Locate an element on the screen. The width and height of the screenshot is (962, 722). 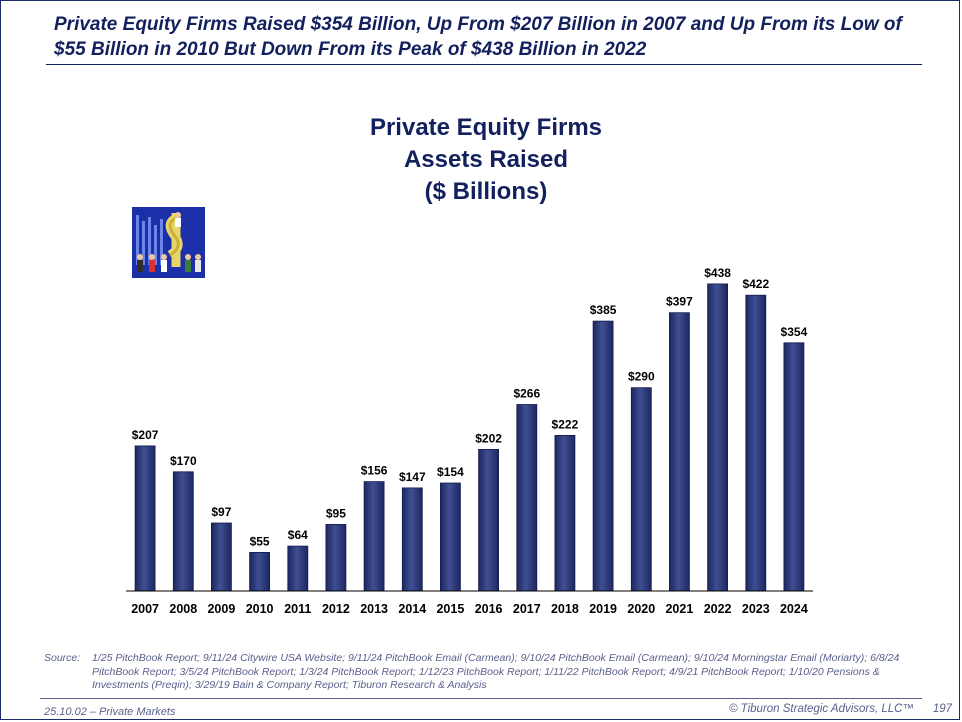
x-tick-2019: 2019 is located at coordinates (603, 609).